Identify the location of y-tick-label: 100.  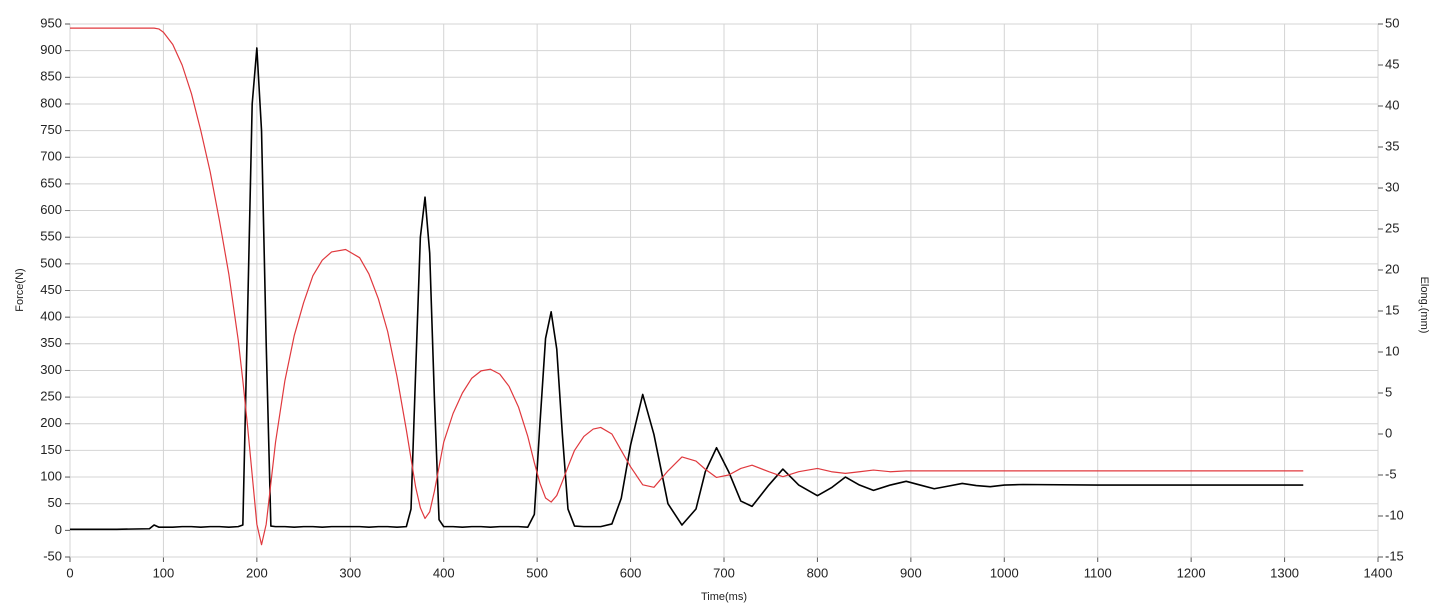
(51, 475).